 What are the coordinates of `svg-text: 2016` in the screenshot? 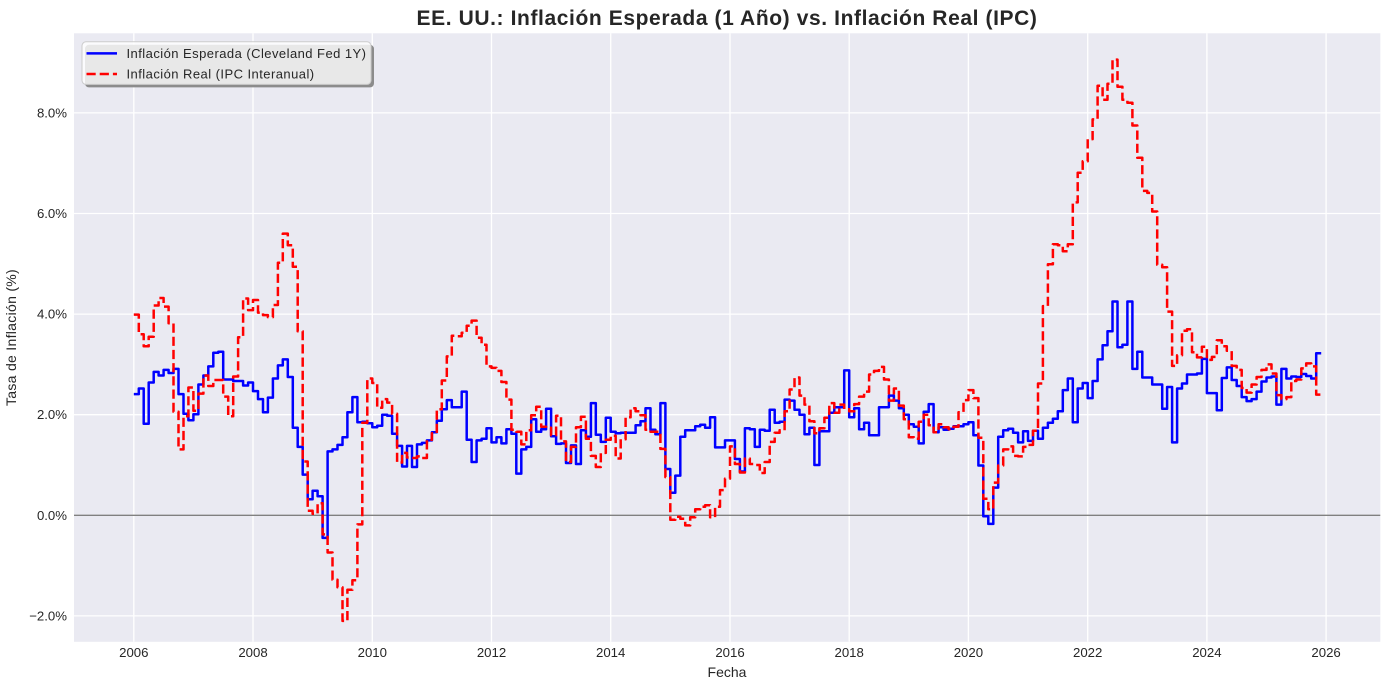 It's located at (729, 652).